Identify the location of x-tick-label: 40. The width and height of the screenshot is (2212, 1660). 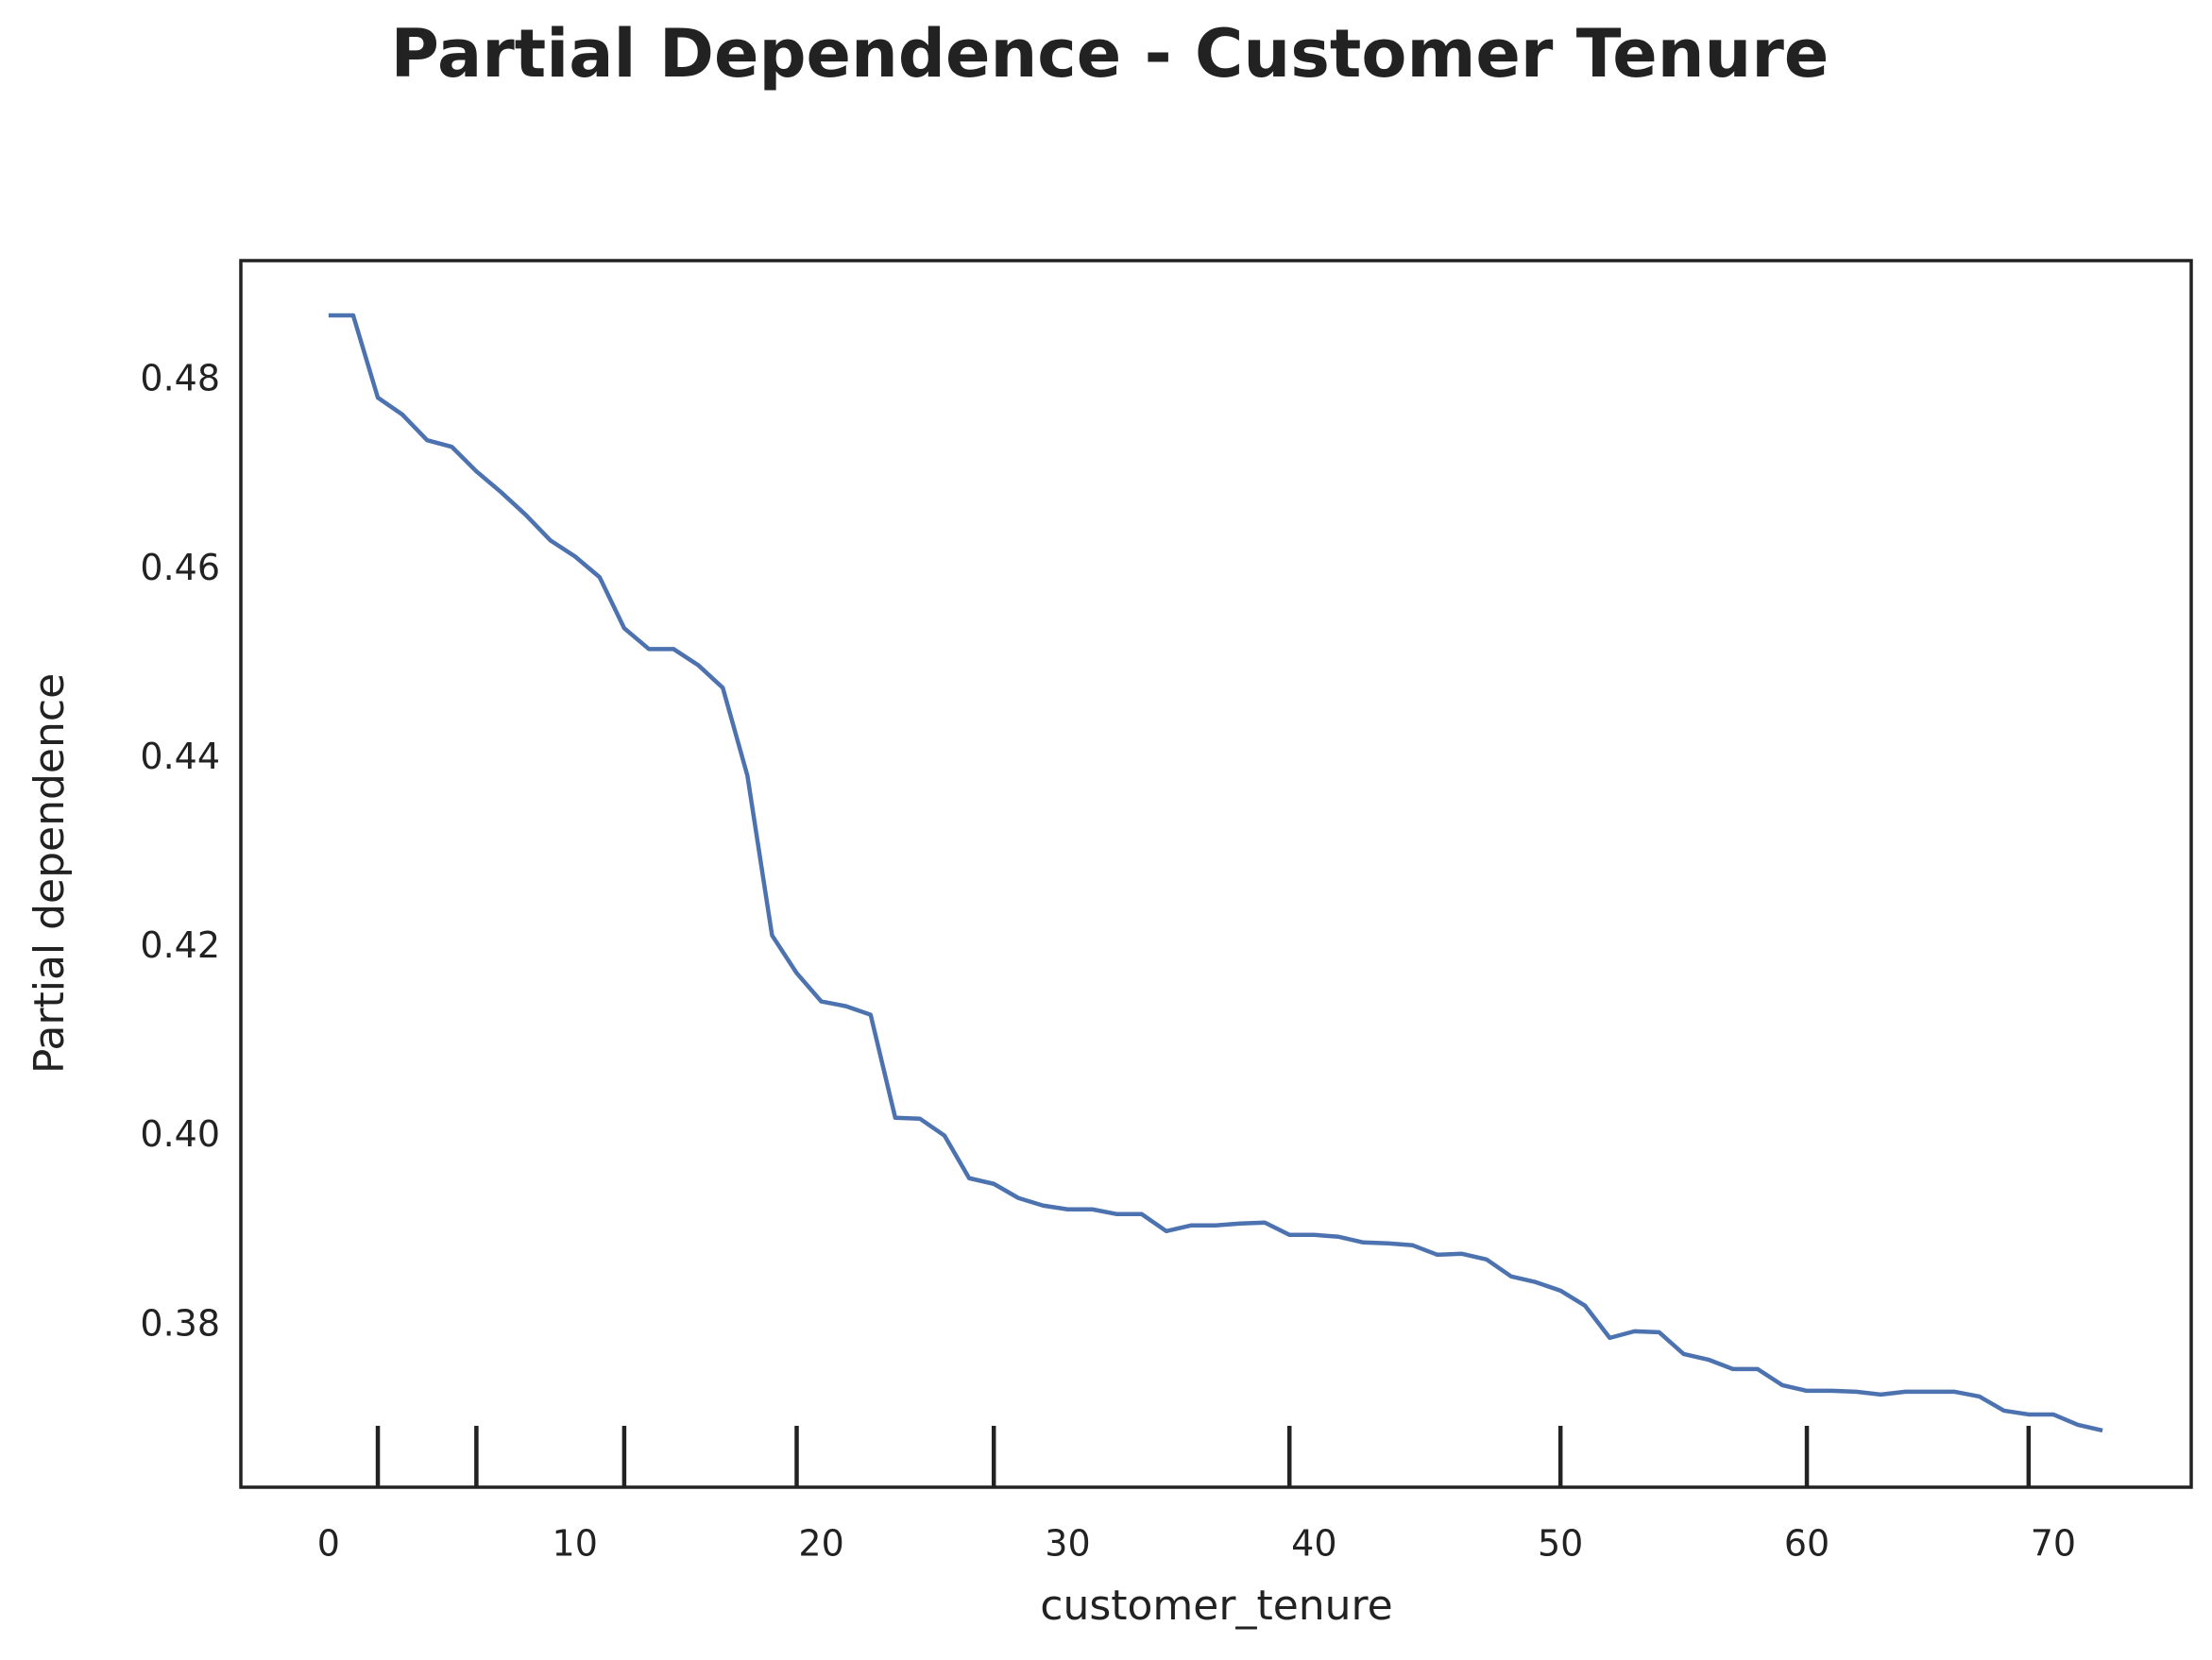
(1313, 1544).